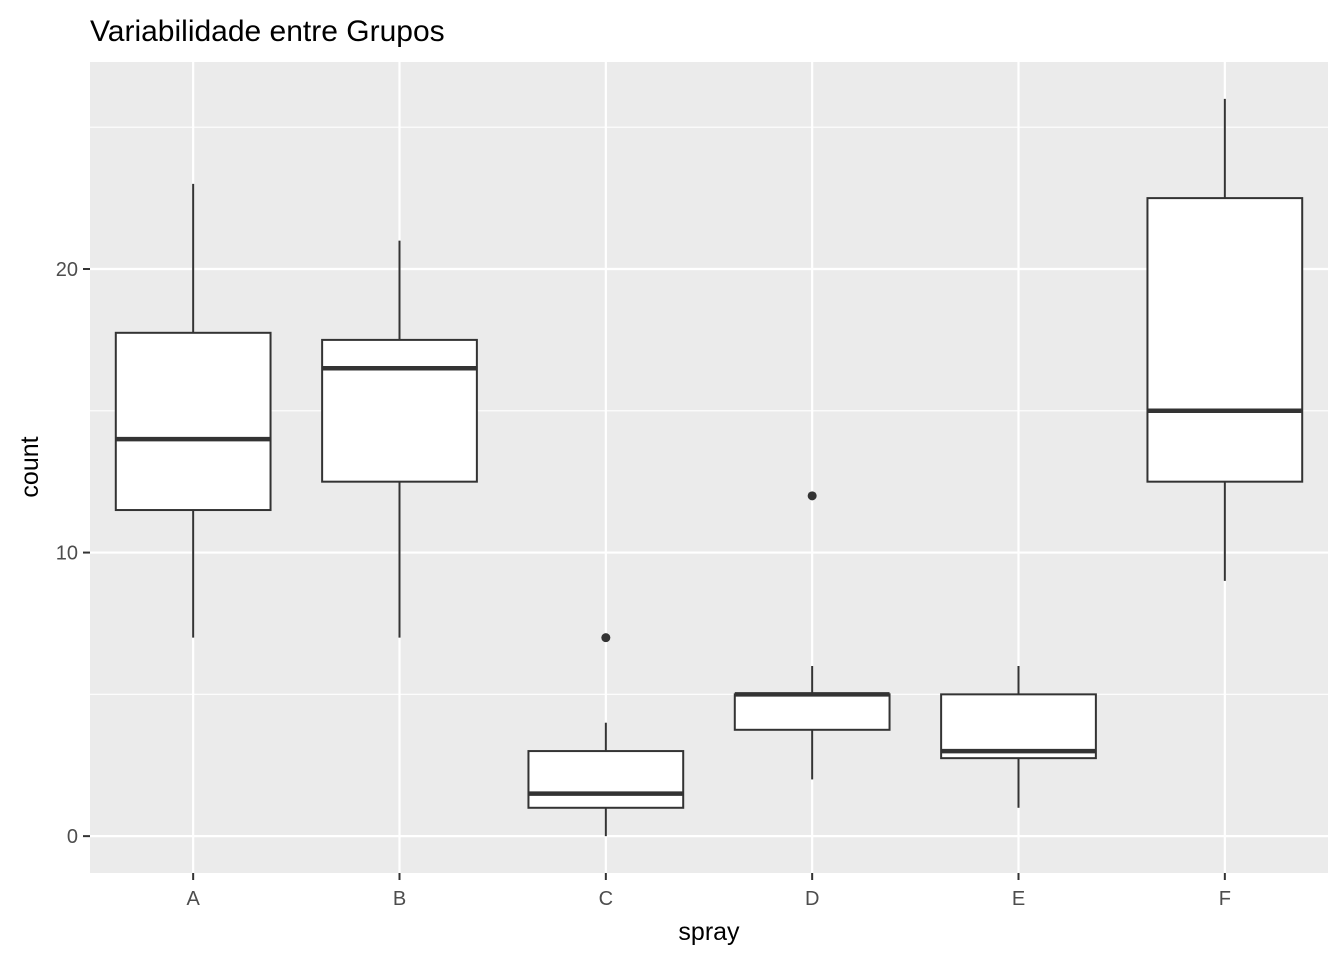 The width and height of the screenshot is (1344, 960). What do you see at coordinates (709, 932) in the screenshot?
I see `x-axis-title: spray` at bounding box center [709, 932].